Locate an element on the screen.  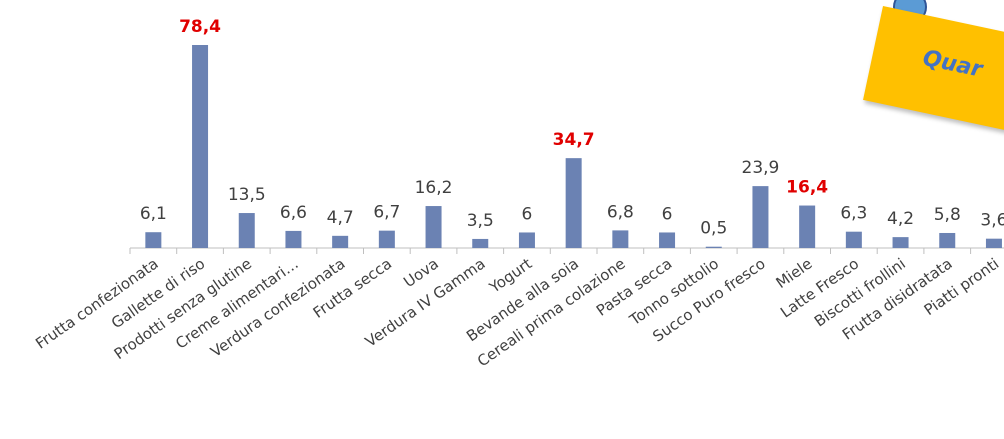
data-label-10: 6,8 is located at coordinates (620, 212).